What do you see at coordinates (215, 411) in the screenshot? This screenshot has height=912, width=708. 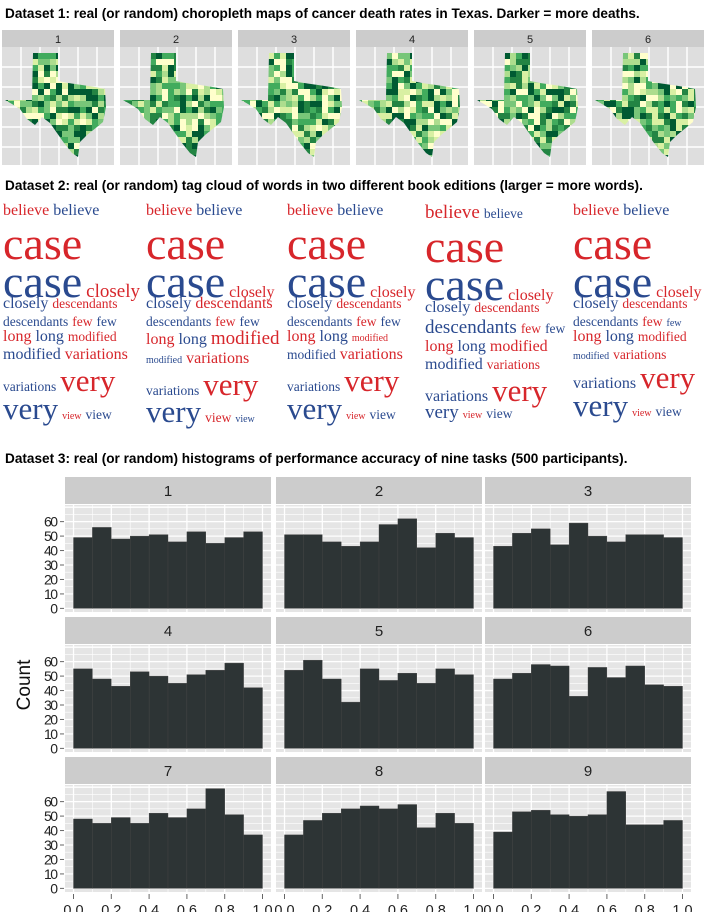 I see `tag-cloud-line: very view view` at bounding box center [215, 411].